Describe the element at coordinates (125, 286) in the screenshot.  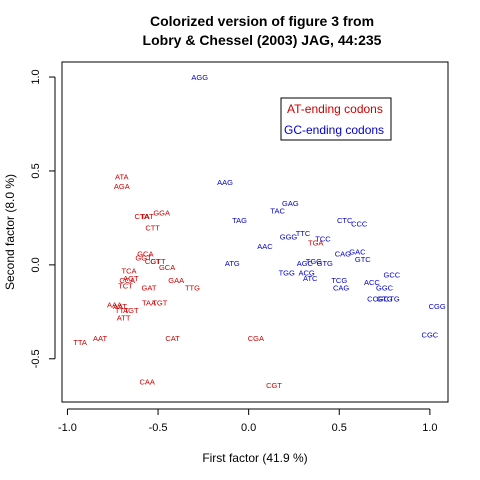
I see `codon-point-tct: TCT` at that location.